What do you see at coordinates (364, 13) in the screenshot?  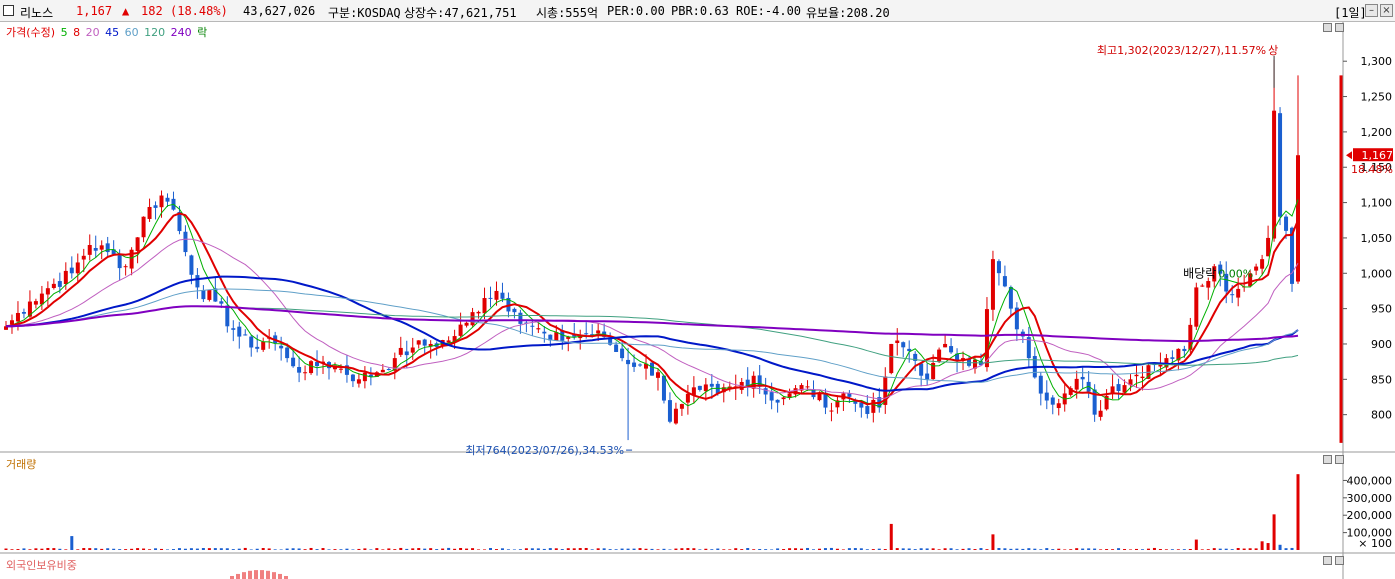 I see `market-type: 구분:KOSDAQ` at bounding box center [364, 13].